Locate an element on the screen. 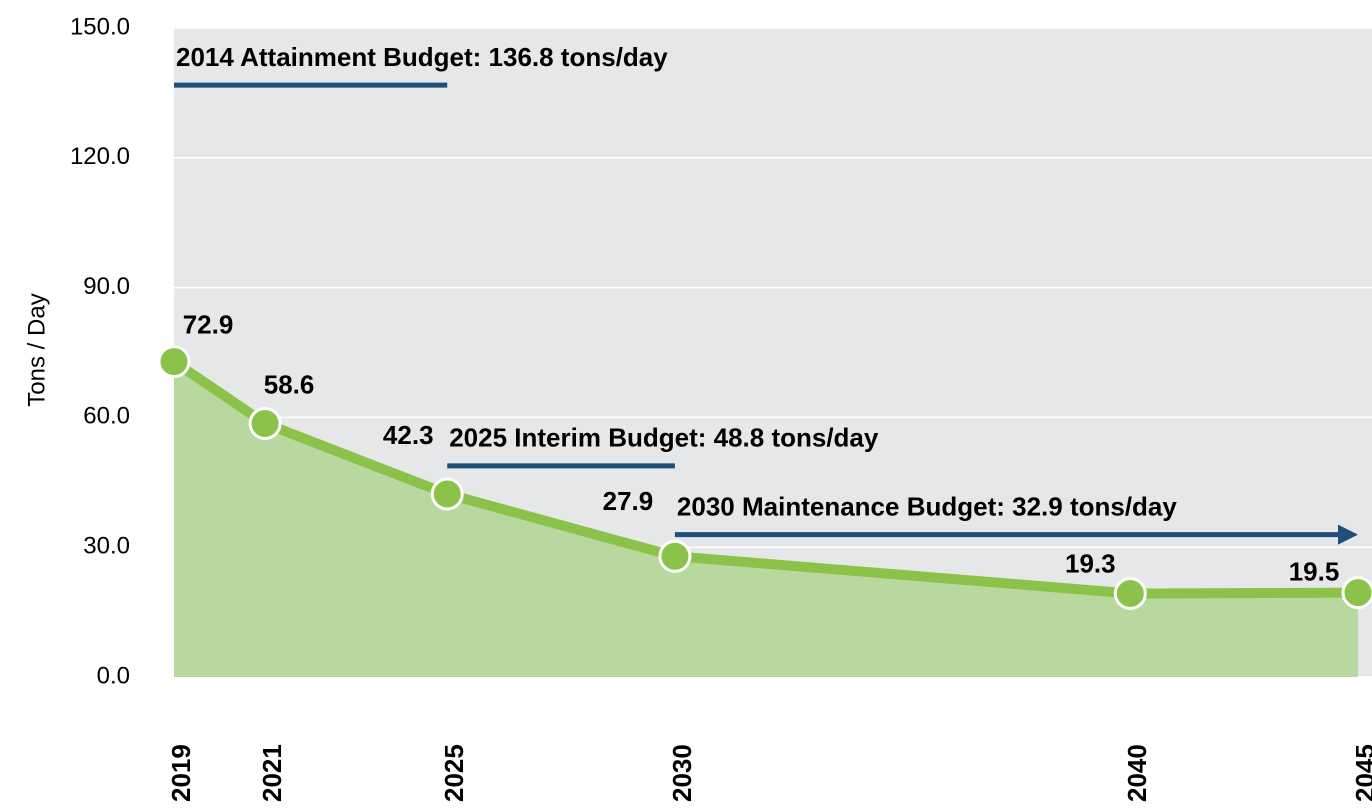 The width and height of the screenshot is (1372, 810). x-tick-label: 2040 is located at coordinates (1137, 773).